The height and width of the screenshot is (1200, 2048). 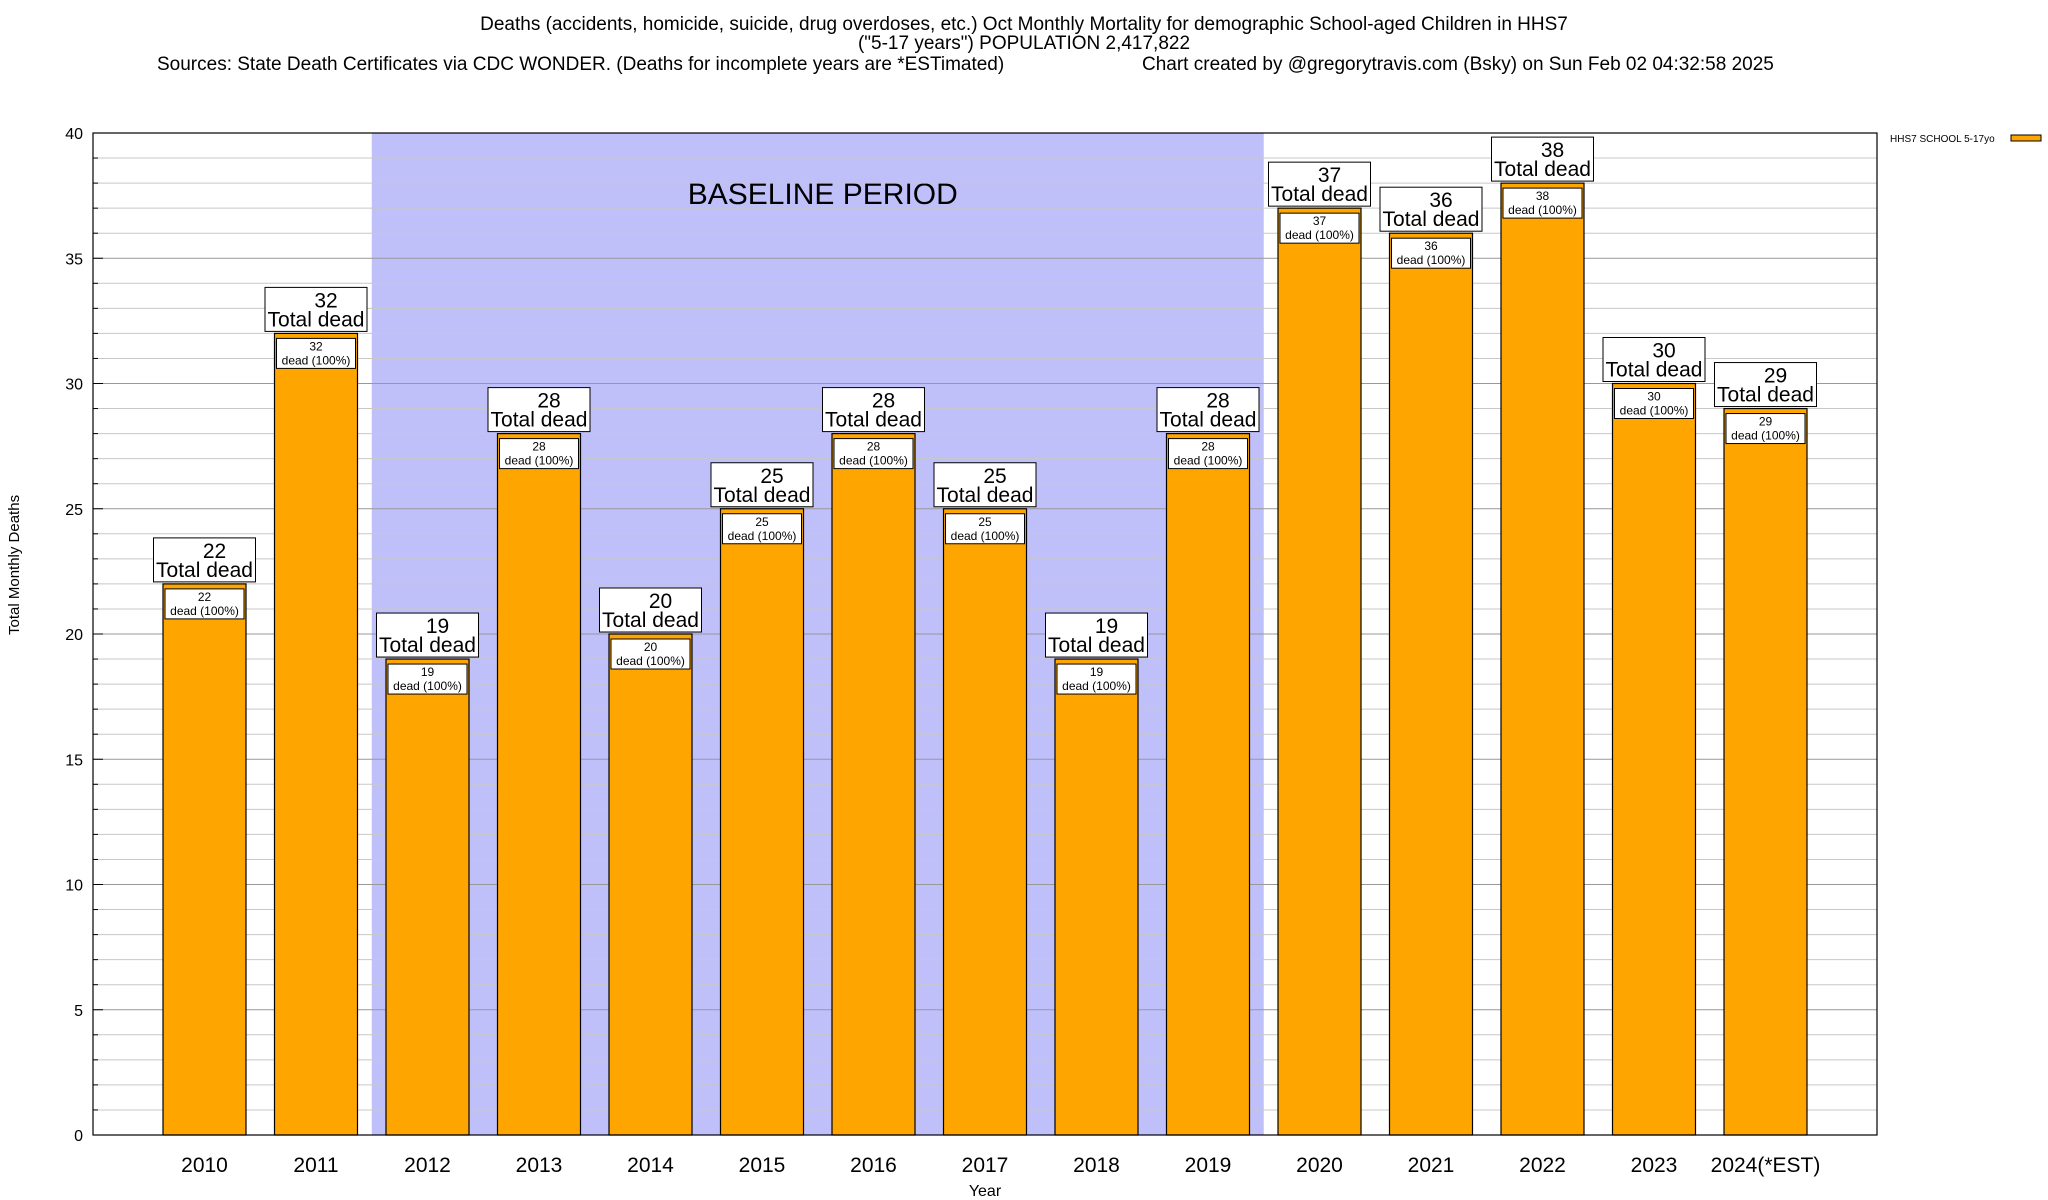 What do you see at coordinates (660, 601) in the screenshot?
I see `outer-value-label: 20` at bounding box center [660, 601].